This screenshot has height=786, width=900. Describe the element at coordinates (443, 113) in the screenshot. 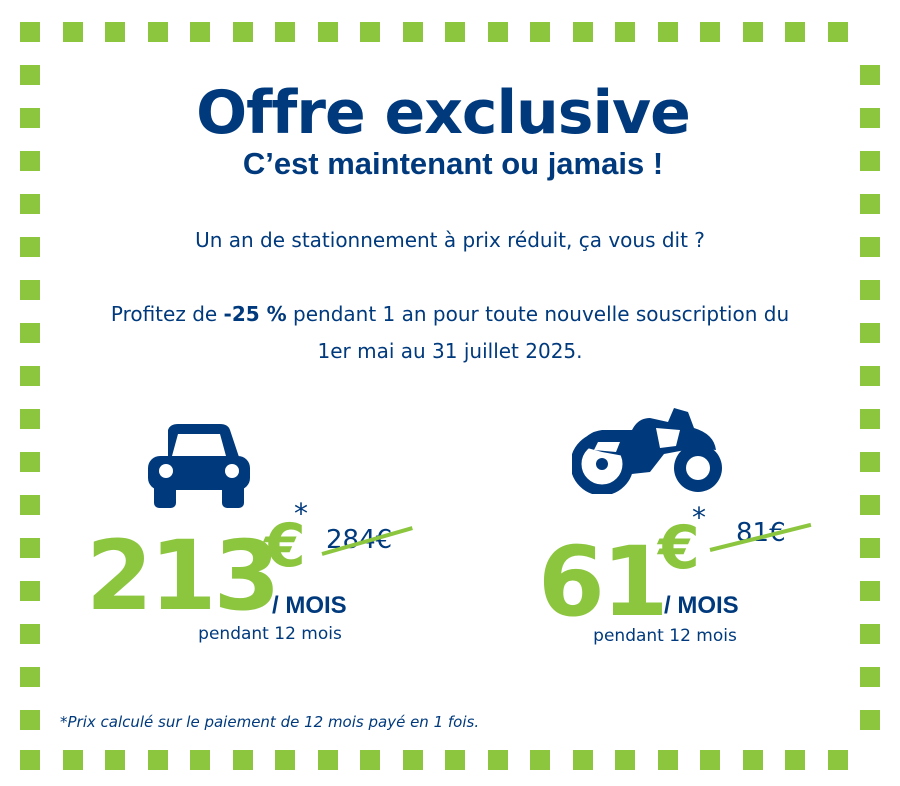

I see `page-title: Offre exclusive` at that location.